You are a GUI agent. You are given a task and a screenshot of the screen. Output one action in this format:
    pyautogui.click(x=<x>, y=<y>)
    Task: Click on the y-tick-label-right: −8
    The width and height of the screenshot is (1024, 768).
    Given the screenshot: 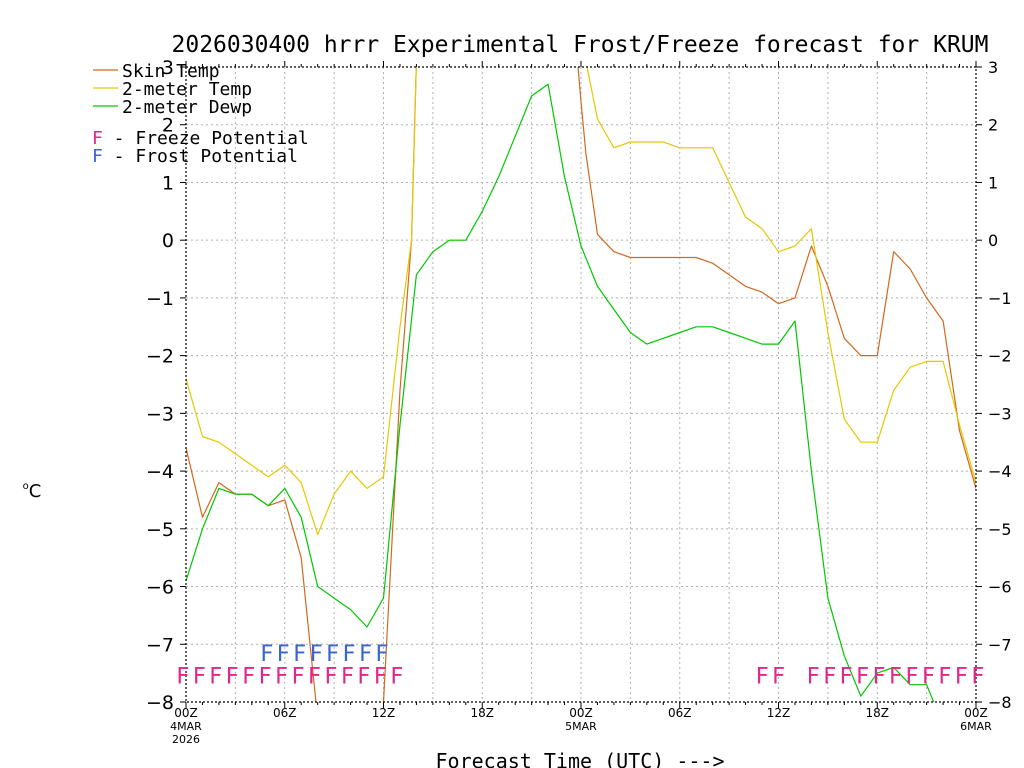 What is the action you would take?
    pyautogui.click(x=1000, y=702)
    